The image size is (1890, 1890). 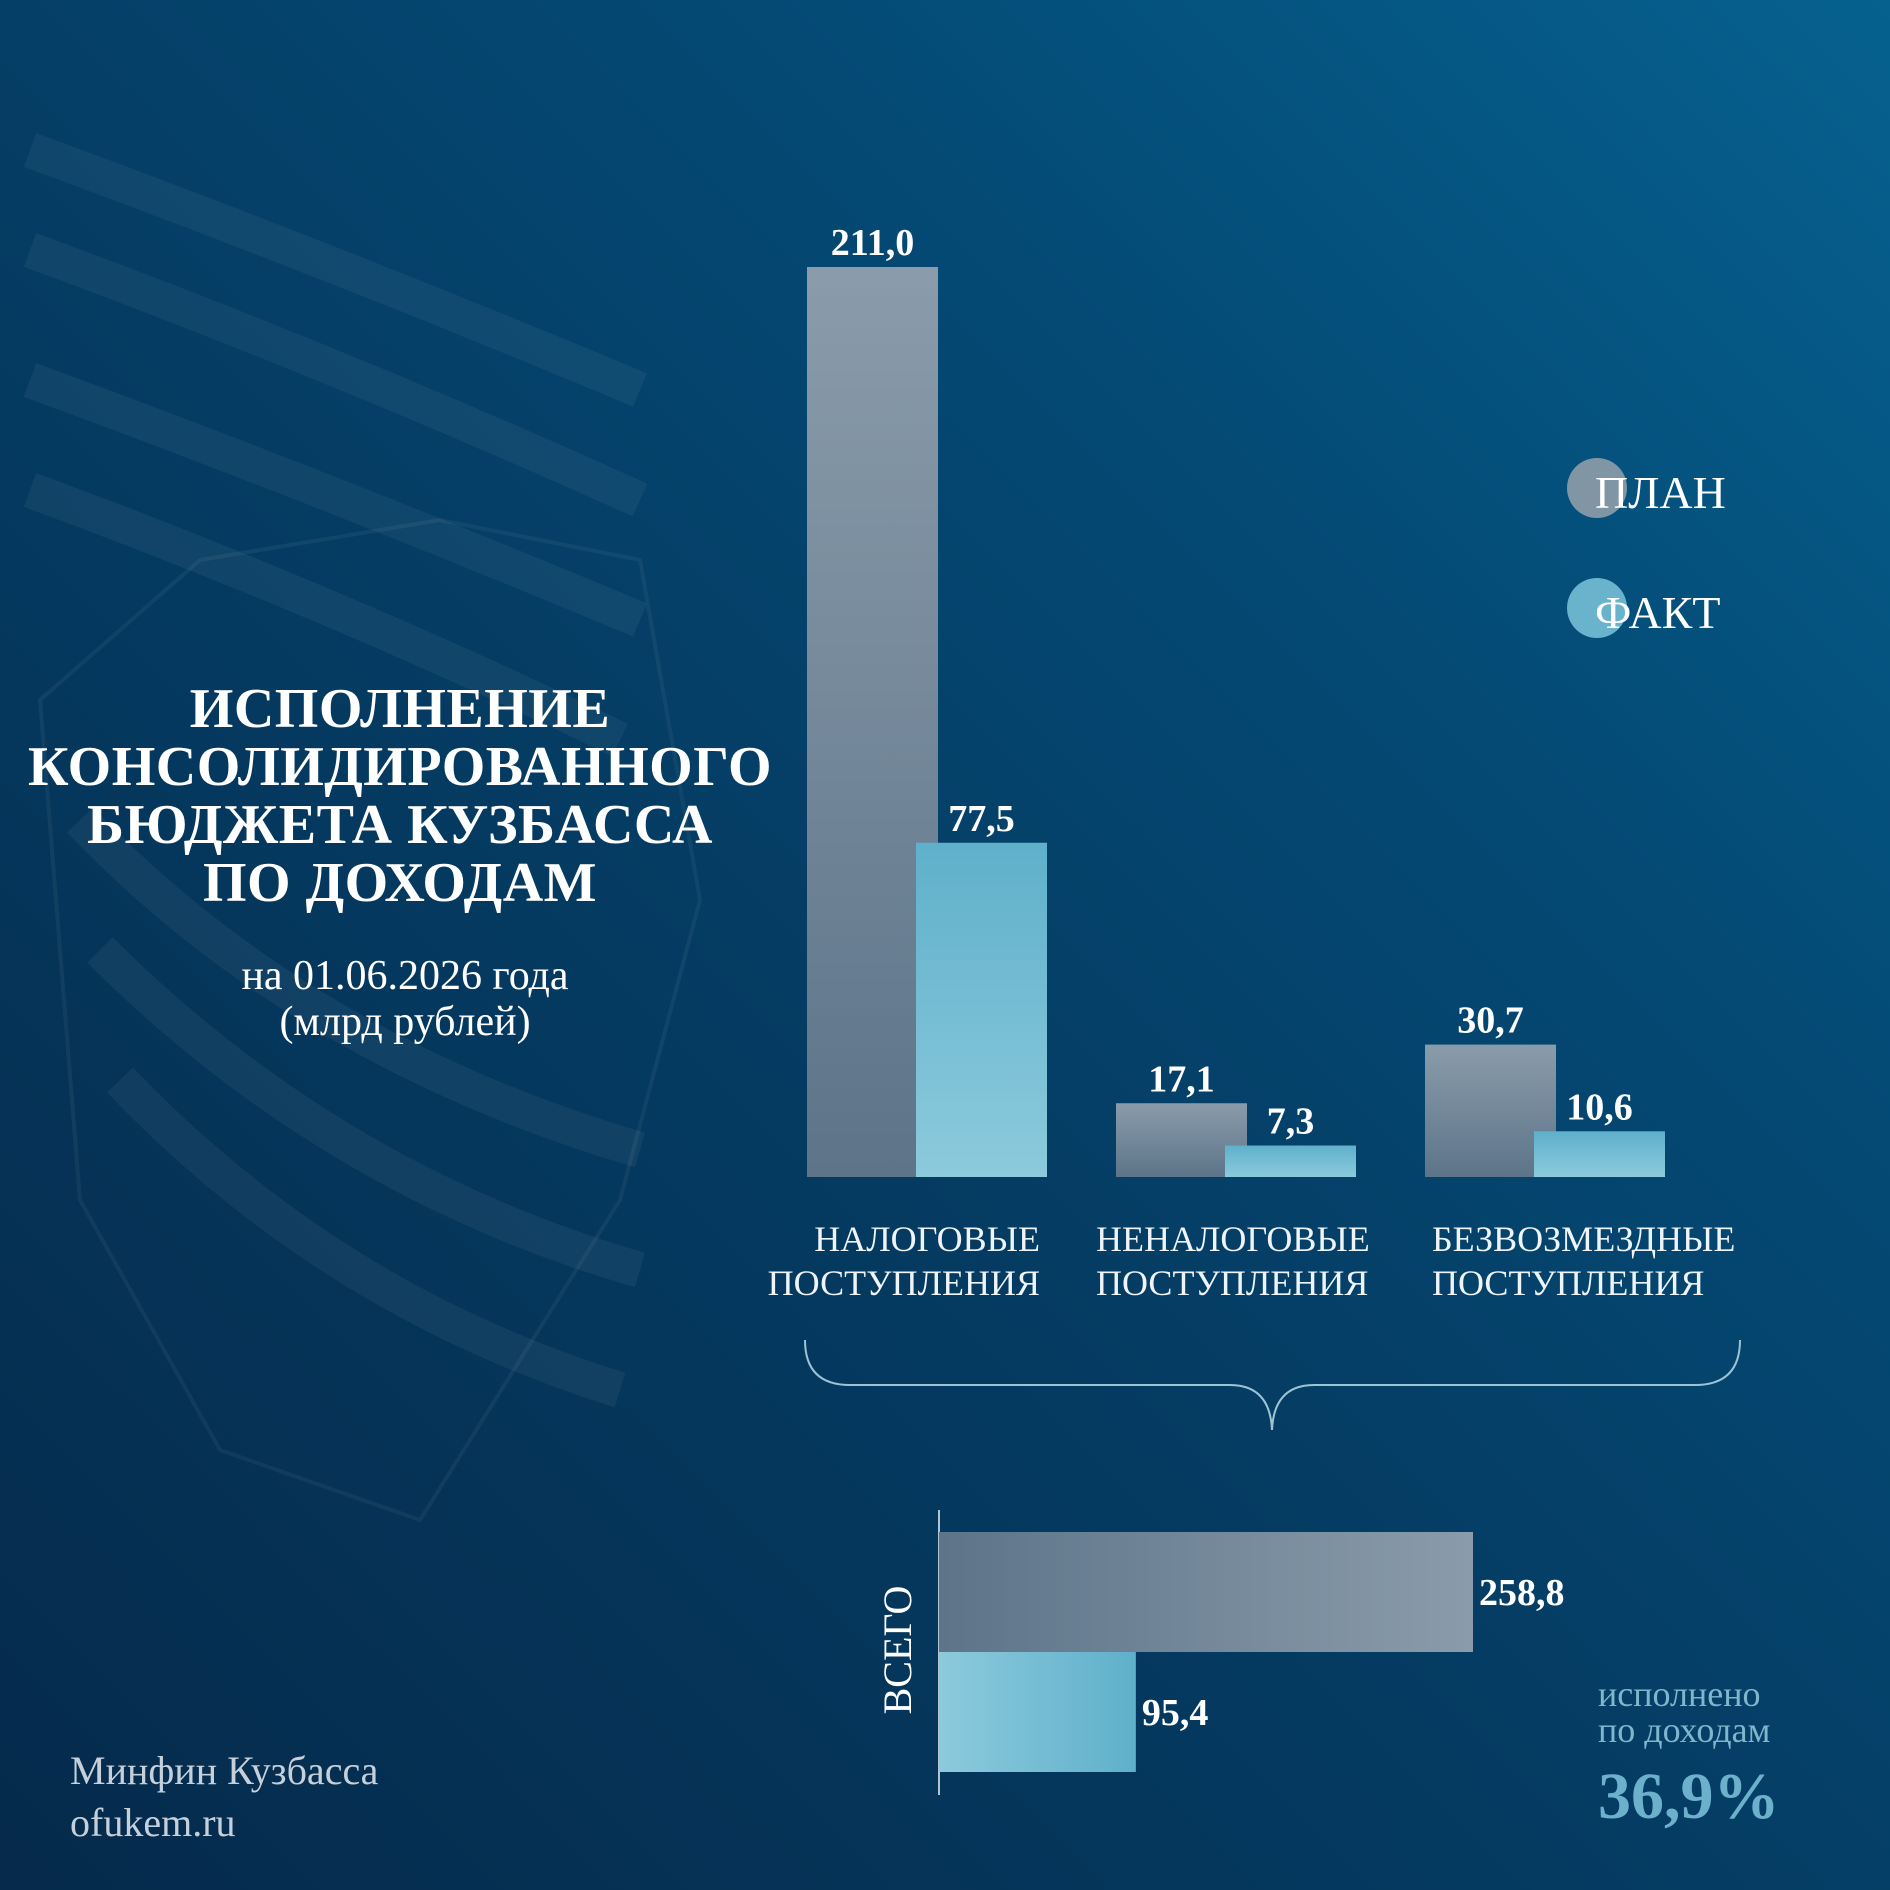 I want to click on fact-value-label: 7,3, so click(x=1291, y=1122).